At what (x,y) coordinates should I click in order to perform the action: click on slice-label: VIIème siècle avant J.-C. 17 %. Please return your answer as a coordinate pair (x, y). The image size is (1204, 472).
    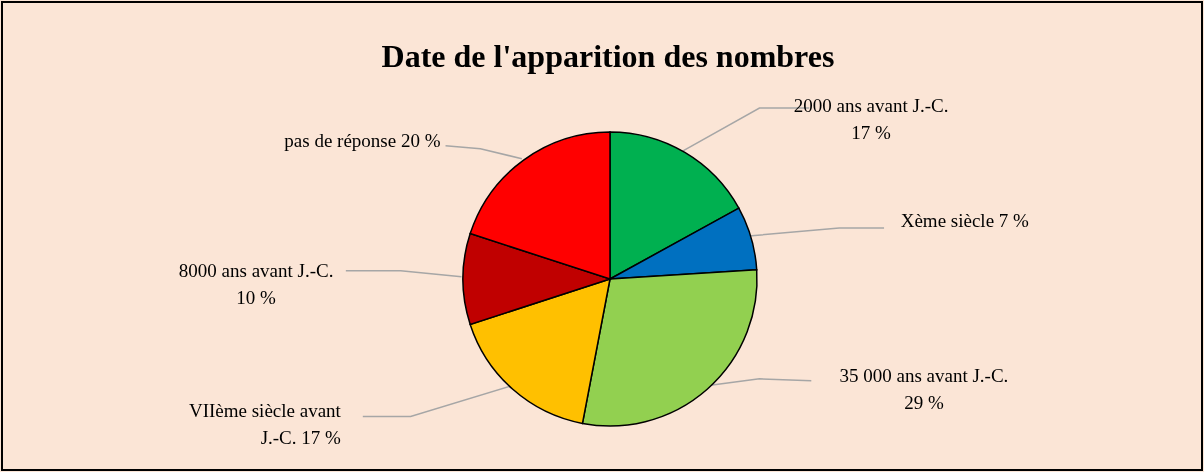
    Looking at the image, I should click on (265, 423).